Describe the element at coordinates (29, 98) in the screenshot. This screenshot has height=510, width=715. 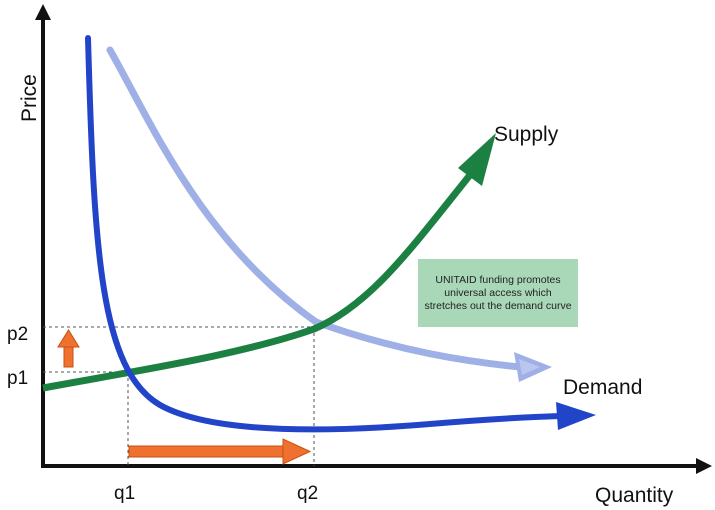
I see `y-axis-title: Price` at that location.